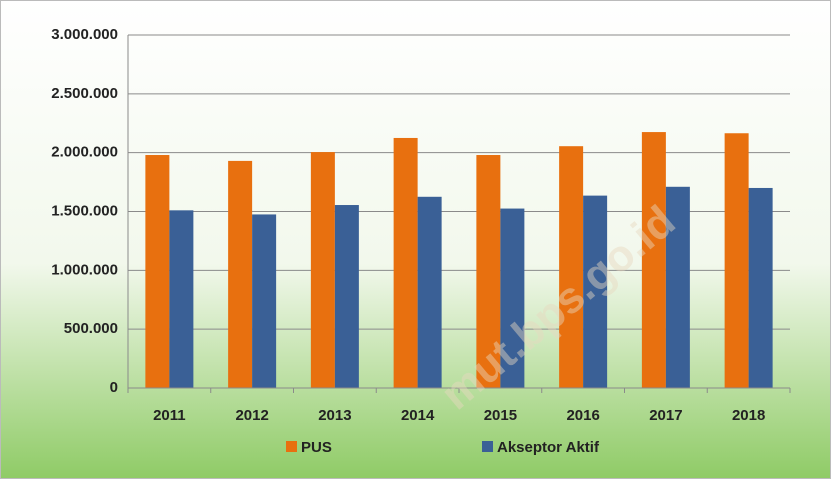 The height and width of the screenshot is (479, 831). I want to click on y-tick-label: 2.000.000, so click(84, 152).